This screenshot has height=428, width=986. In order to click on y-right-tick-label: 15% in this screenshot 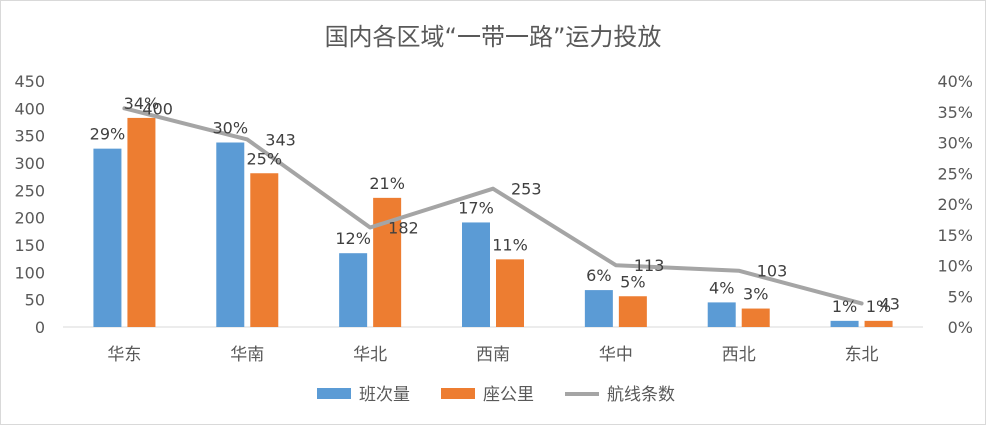, I will do `click(955, 235)`.